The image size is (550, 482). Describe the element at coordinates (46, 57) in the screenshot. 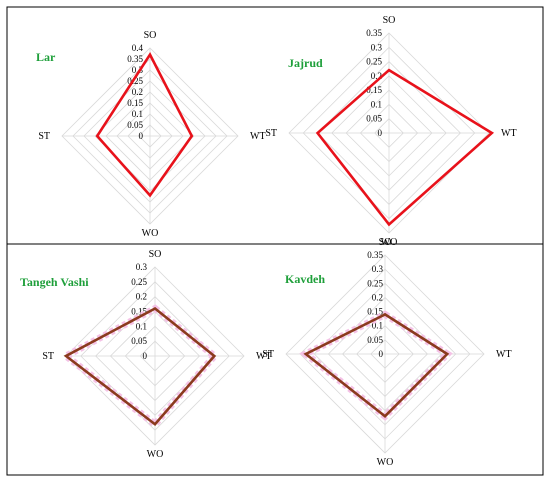

I see `panel-title: Lar` at that location.